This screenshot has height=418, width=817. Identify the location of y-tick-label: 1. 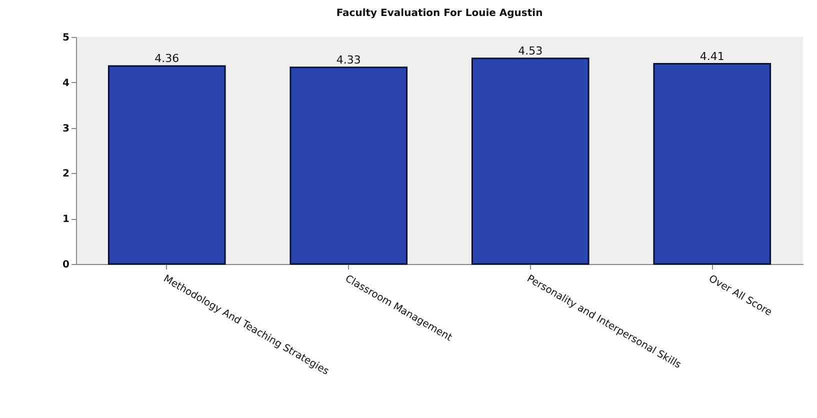
(66, 220).